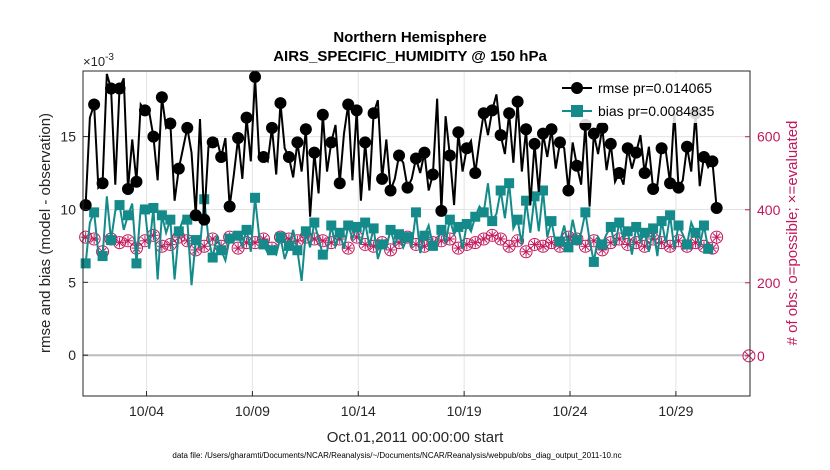 The image size is (830, 470). Describe the element at coordinates (68, 137) in the screenshot. I see `y-tick-label: 15` at that location.